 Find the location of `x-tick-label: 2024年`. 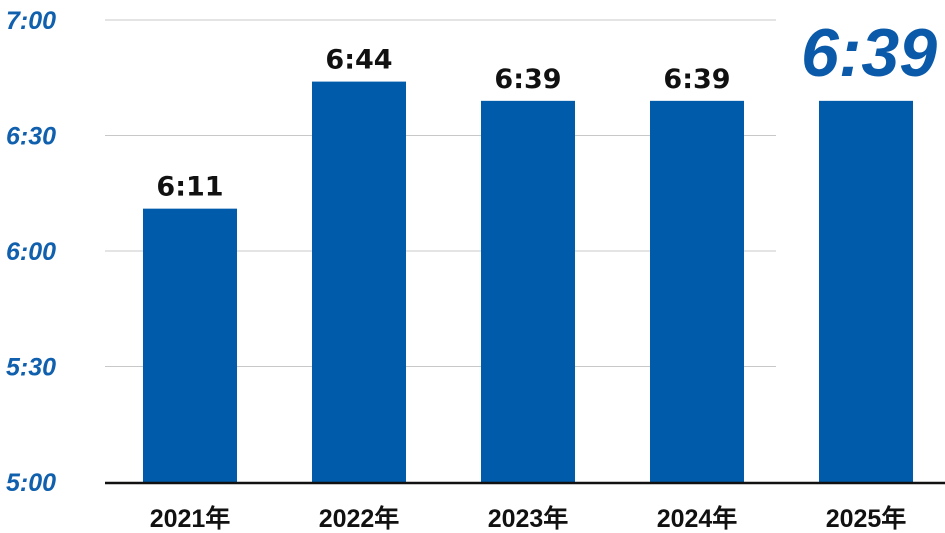

x-tick-label: 2024年 is located at coordinates (697, 518).